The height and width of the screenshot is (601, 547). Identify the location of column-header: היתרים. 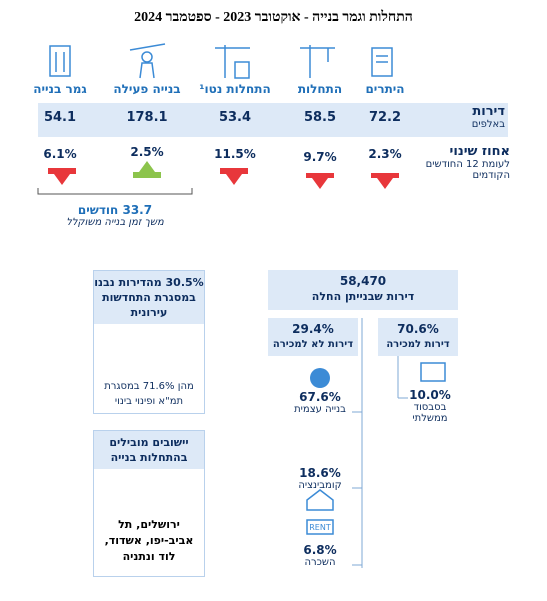
(385, 89).